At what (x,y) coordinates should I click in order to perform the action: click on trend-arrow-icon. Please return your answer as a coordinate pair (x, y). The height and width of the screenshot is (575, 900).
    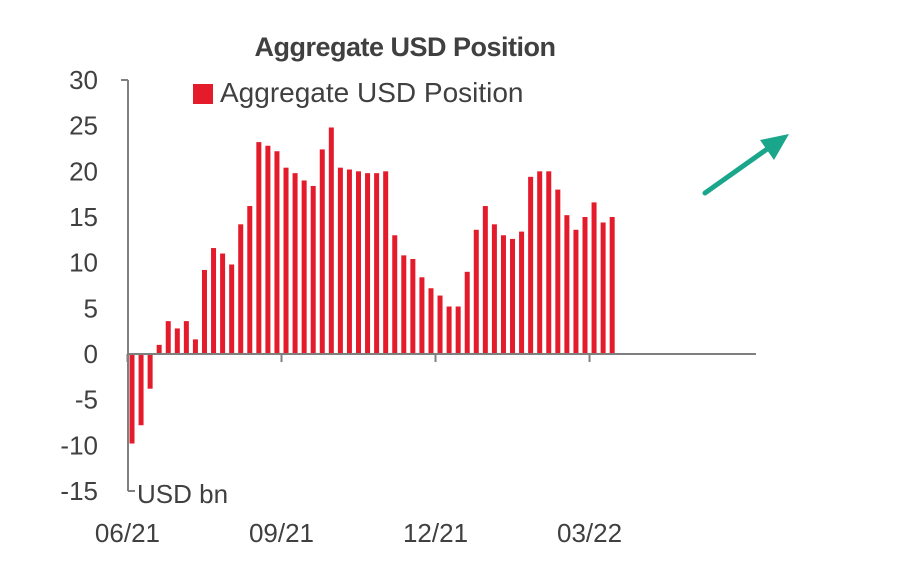
    Looking at the image, I should click on (745, 165).